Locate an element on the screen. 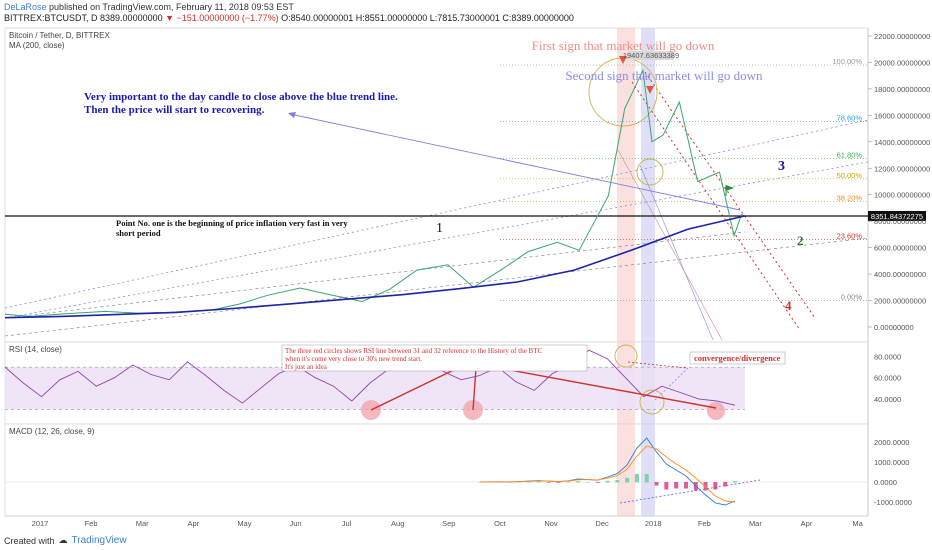  rsi-second-circle is located at coordinates (652, 402).